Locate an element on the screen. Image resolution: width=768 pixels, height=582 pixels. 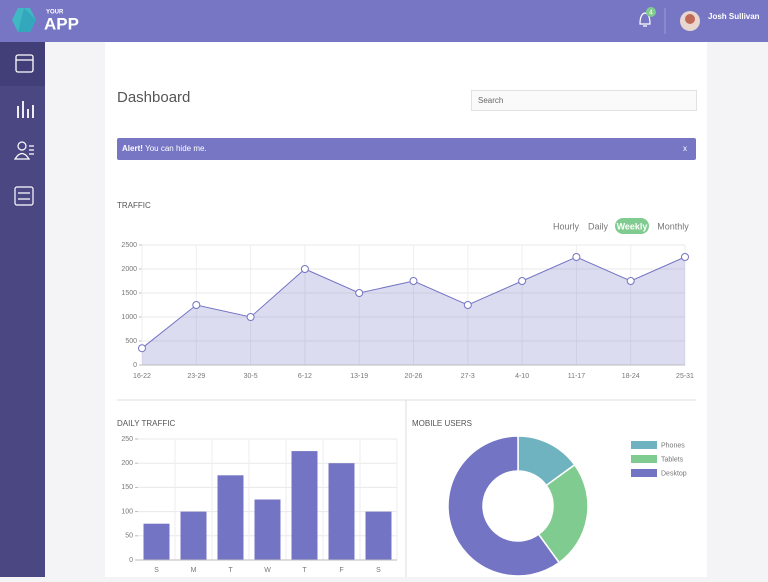
sidebar-icons is located at coordinates (22, 124).